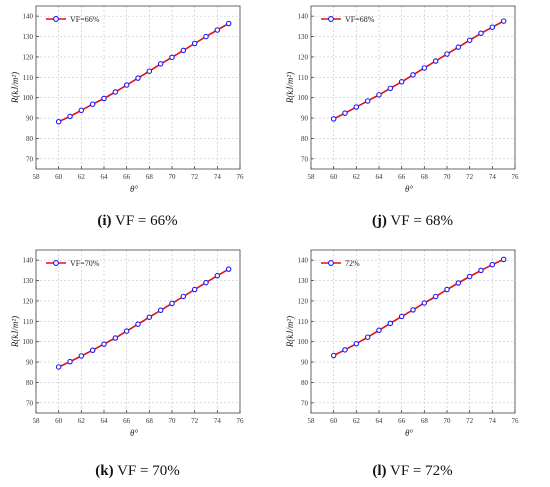  Describe the element at coordinates (104, 221) in the screenshot. I see `caption-label: (i)` at that location.